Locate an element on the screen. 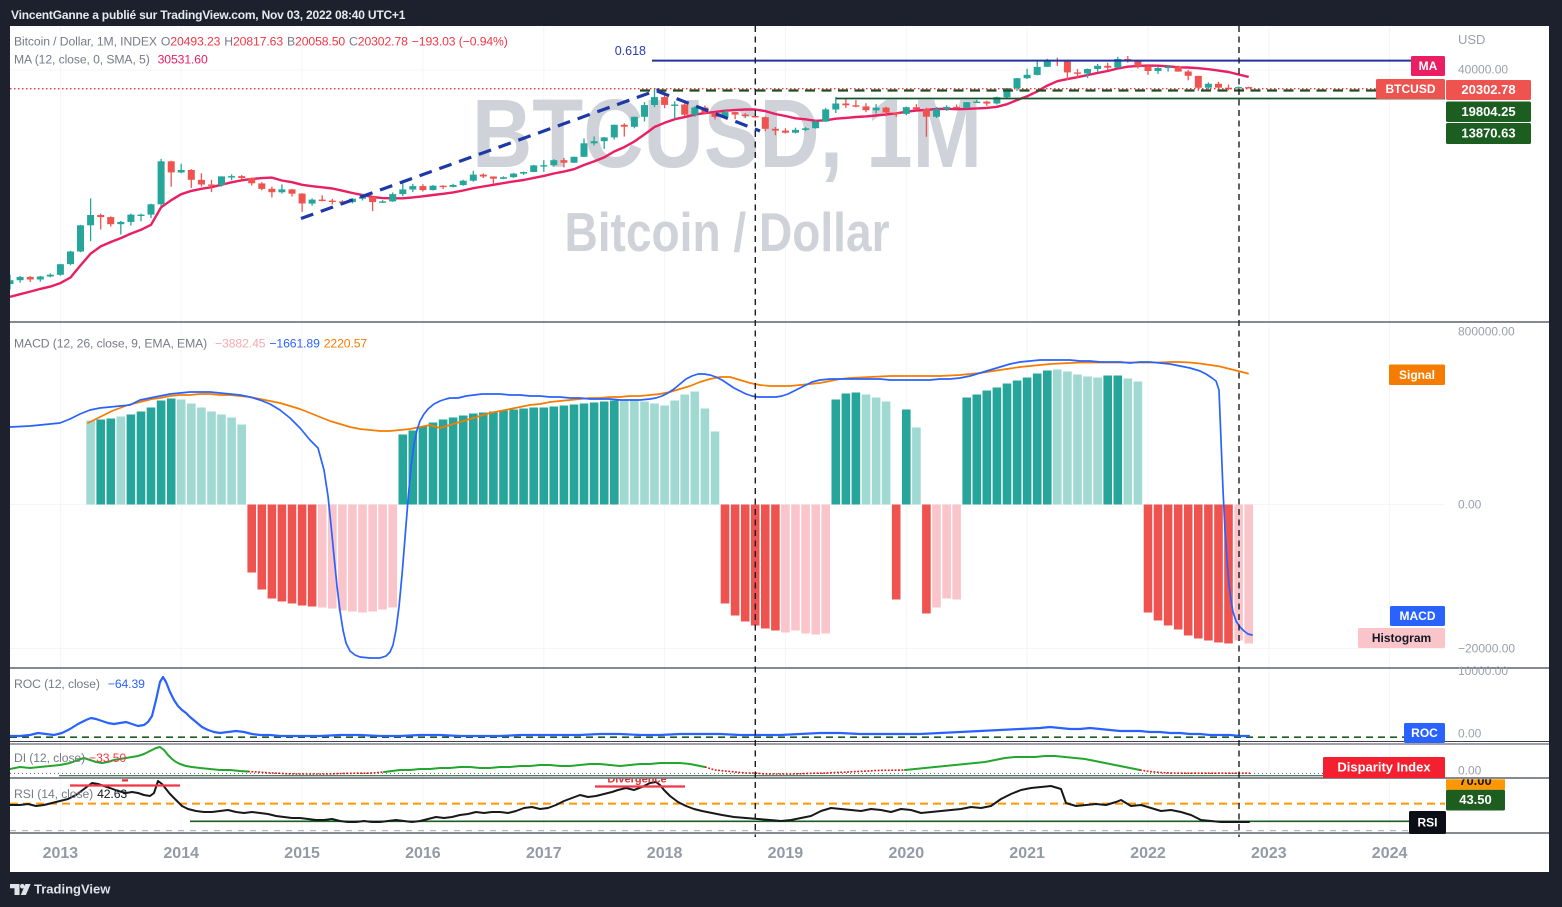 Image resolution: width=1562 pixels, height=907 pixels. svg-text: MA is located at coordinates (1428, 66).